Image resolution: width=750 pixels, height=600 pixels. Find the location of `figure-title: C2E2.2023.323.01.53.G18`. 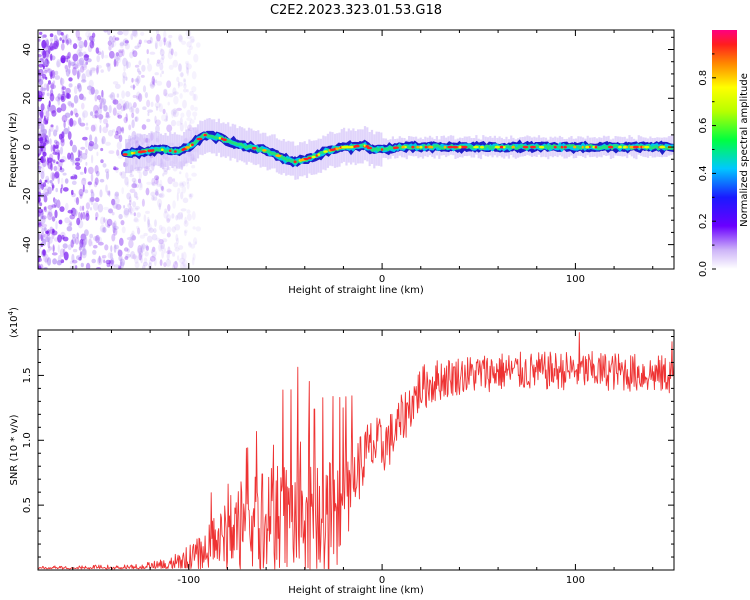

figure-title: C2E2.2023.323.01.53.G18 is located at coordinates (356, 10).